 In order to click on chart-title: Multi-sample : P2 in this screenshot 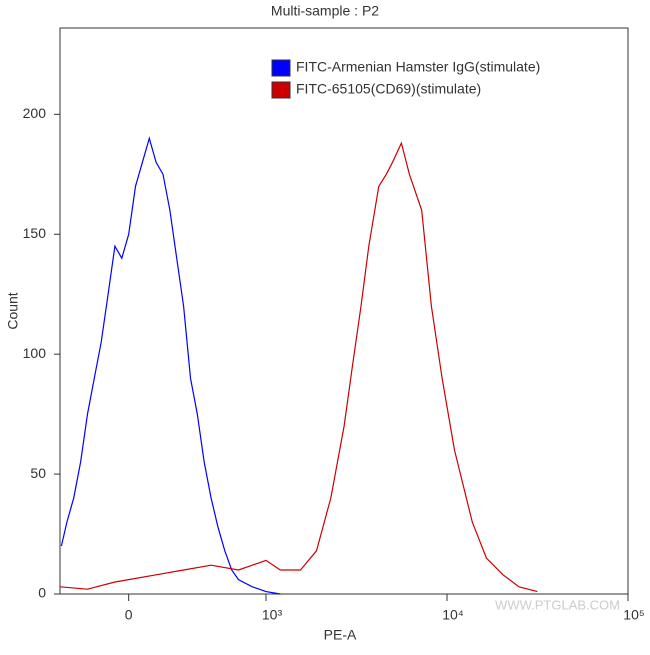, I will do `click(325, 11)`.